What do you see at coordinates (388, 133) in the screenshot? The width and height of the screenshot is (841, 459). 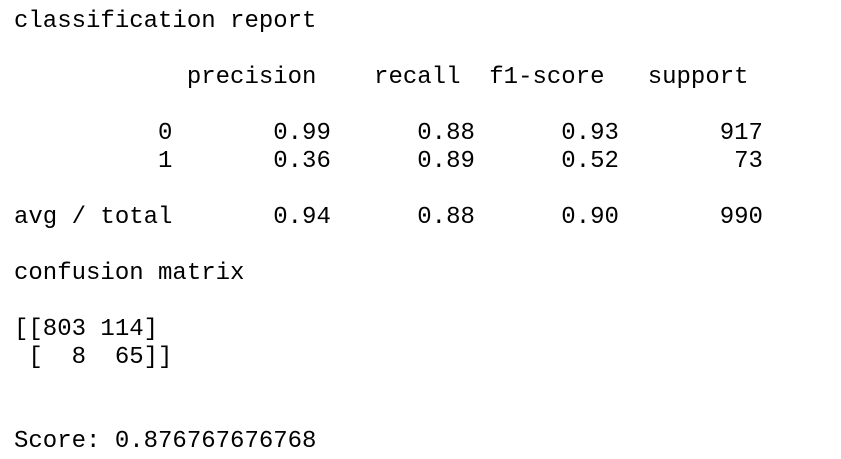 I see `report-row-class-0: 0 0.99 0.88 0.93 917` at bounding box center [388, 133].